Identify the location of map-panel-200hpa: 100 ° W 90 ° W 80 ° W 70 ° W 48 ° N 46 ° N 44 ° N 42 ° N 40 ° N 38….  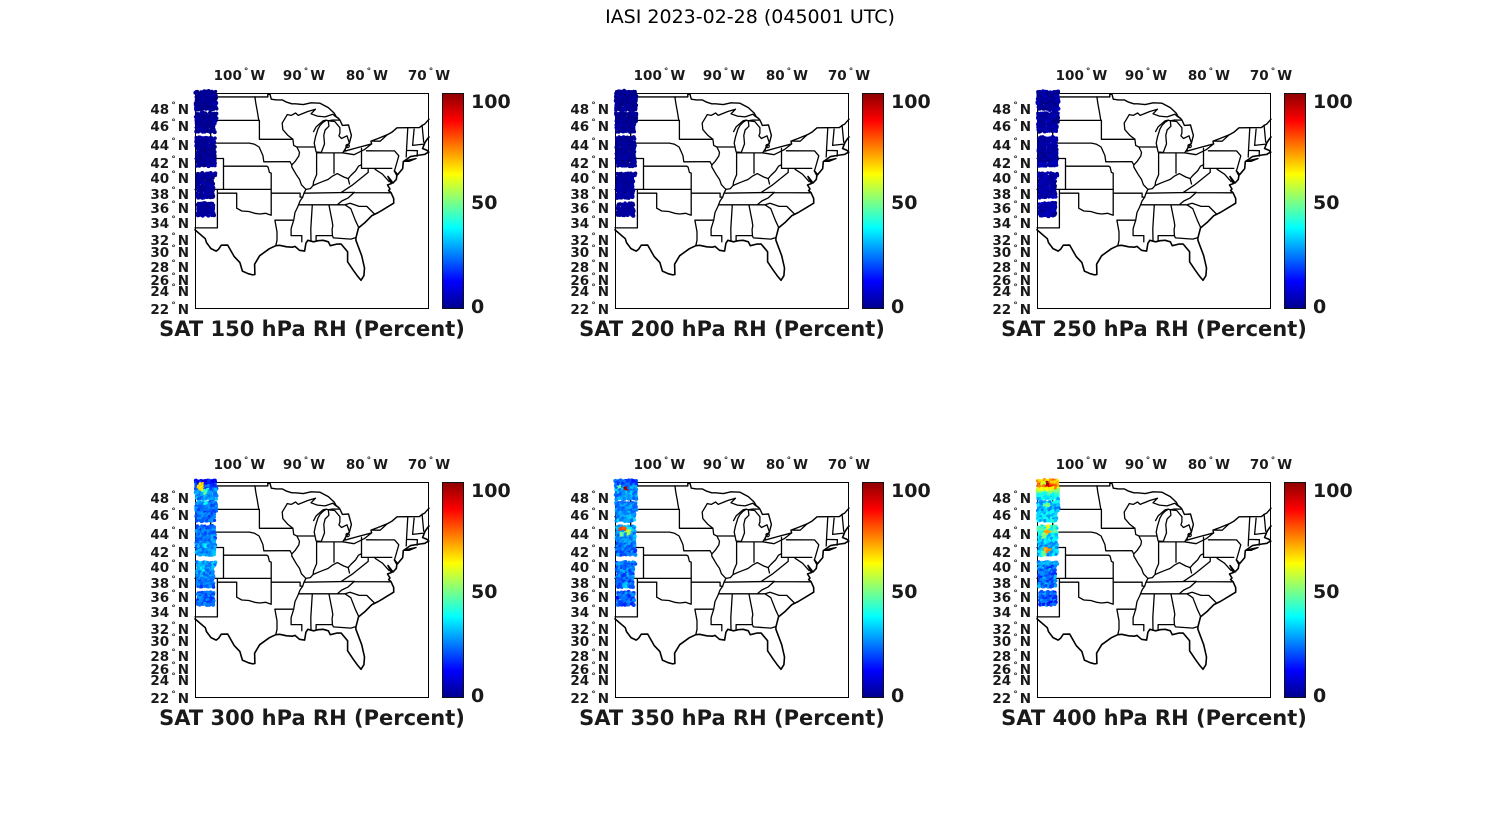
(743, 204).